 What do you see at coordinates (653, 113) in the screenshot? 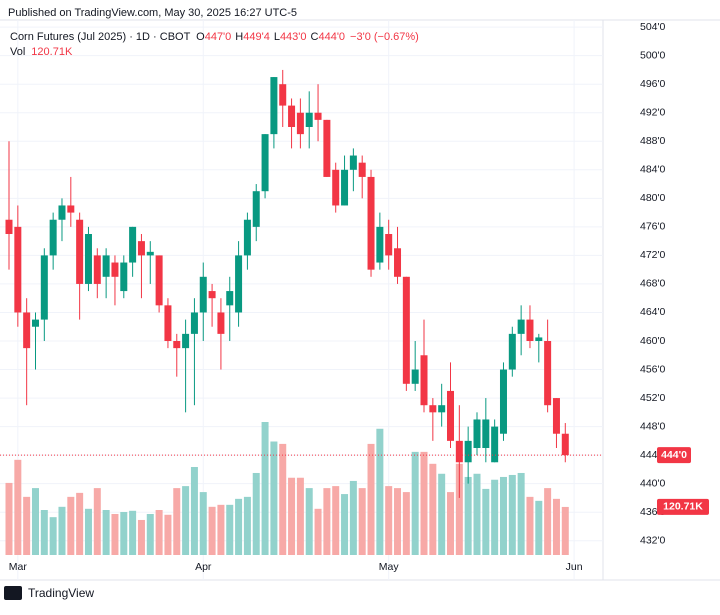
I see `y-tick-label: 492'0` at bounding box center [653, 113].